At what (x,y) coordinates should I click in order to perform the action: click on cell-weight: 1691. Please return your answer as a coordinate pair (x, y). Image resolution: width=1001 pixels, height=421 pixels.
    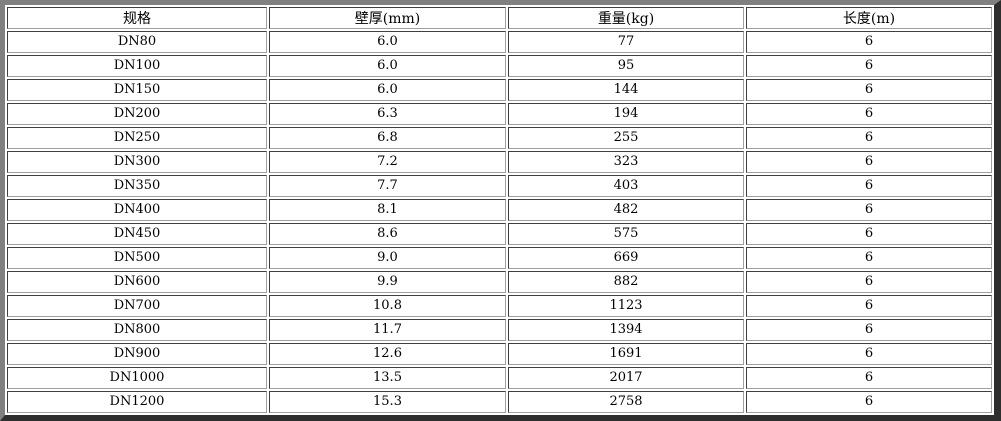
    Looking at the image, I should click on (626, 354).